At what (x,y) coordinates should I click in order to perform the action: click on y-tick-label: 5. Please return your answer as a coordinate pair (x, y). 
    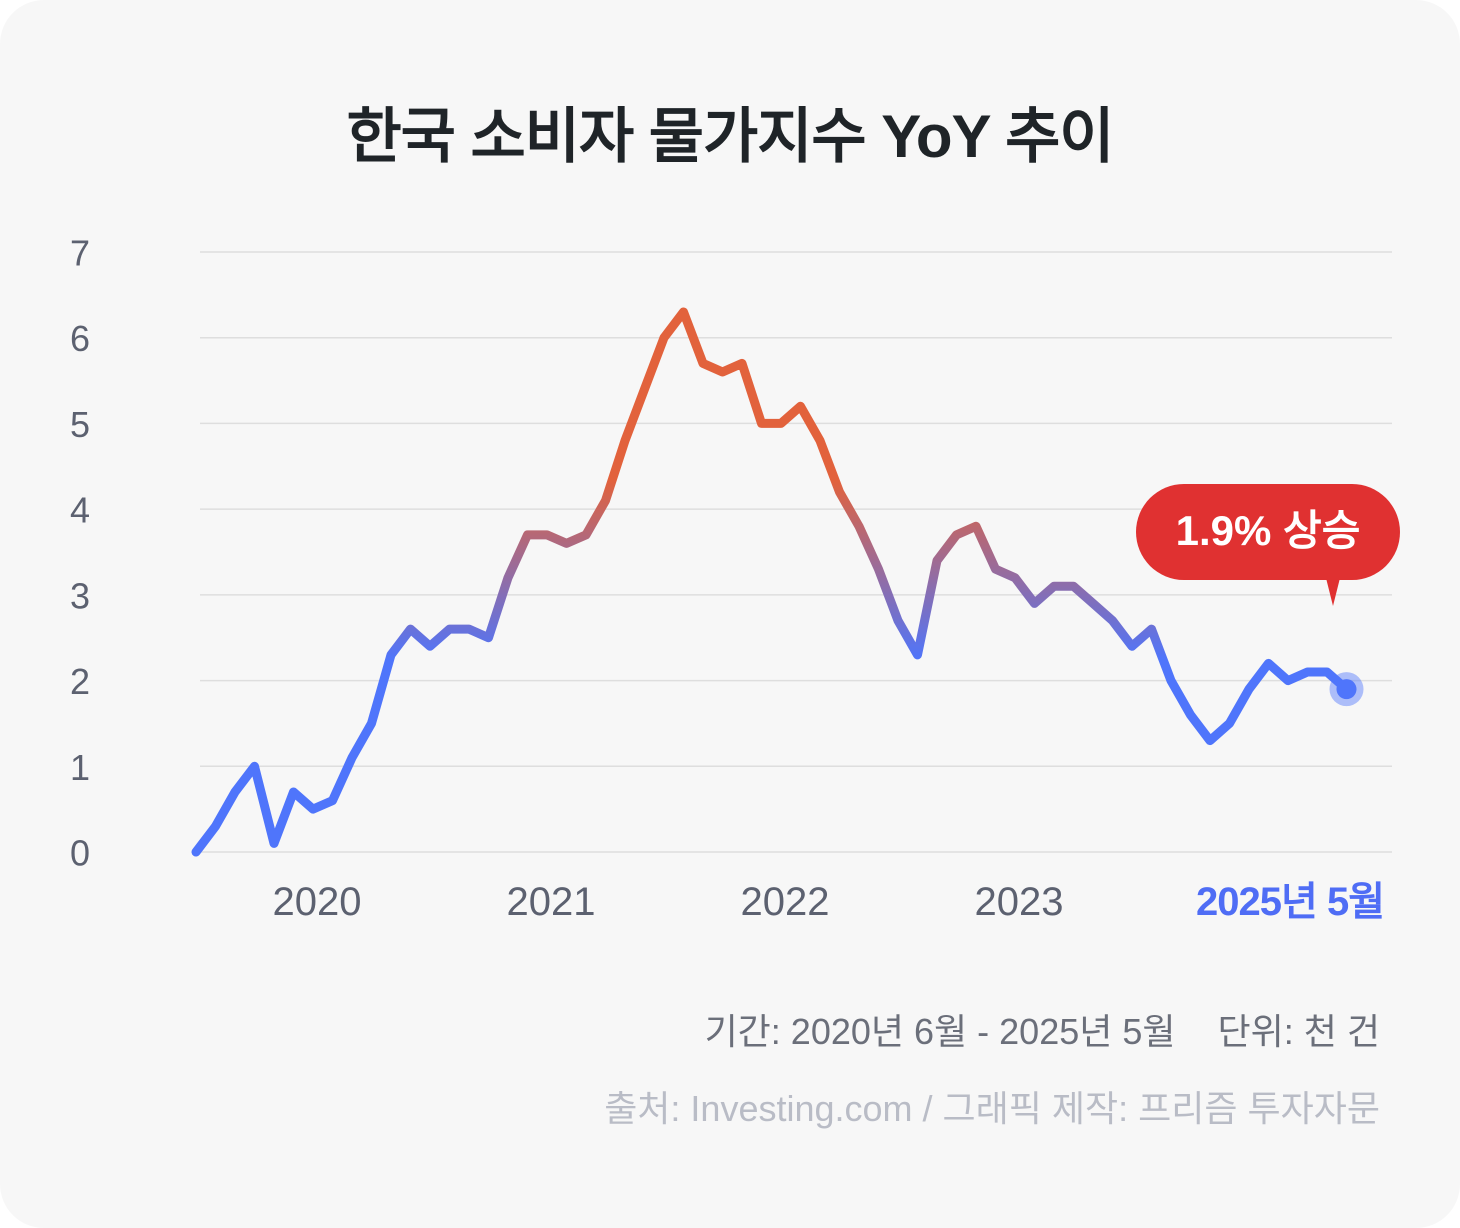
    Looking at the image, I should click on (80, 424).